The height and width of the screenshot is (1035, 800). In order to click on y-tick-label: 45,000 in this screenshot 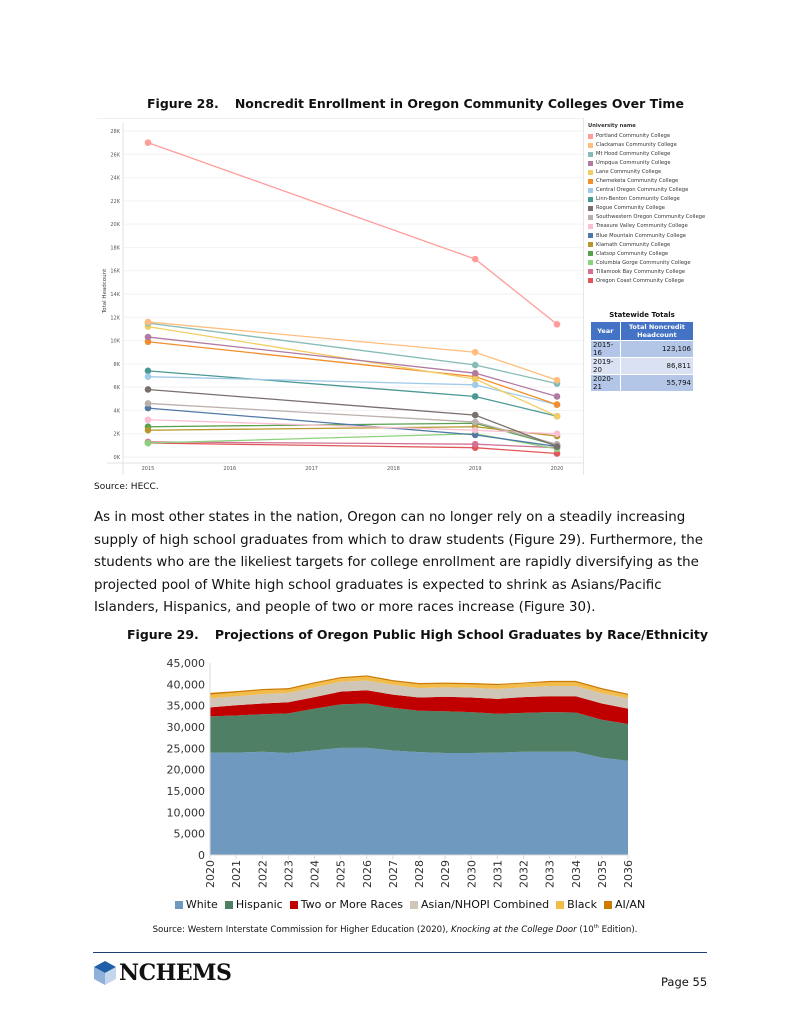, I will do `click(186, 663)`.